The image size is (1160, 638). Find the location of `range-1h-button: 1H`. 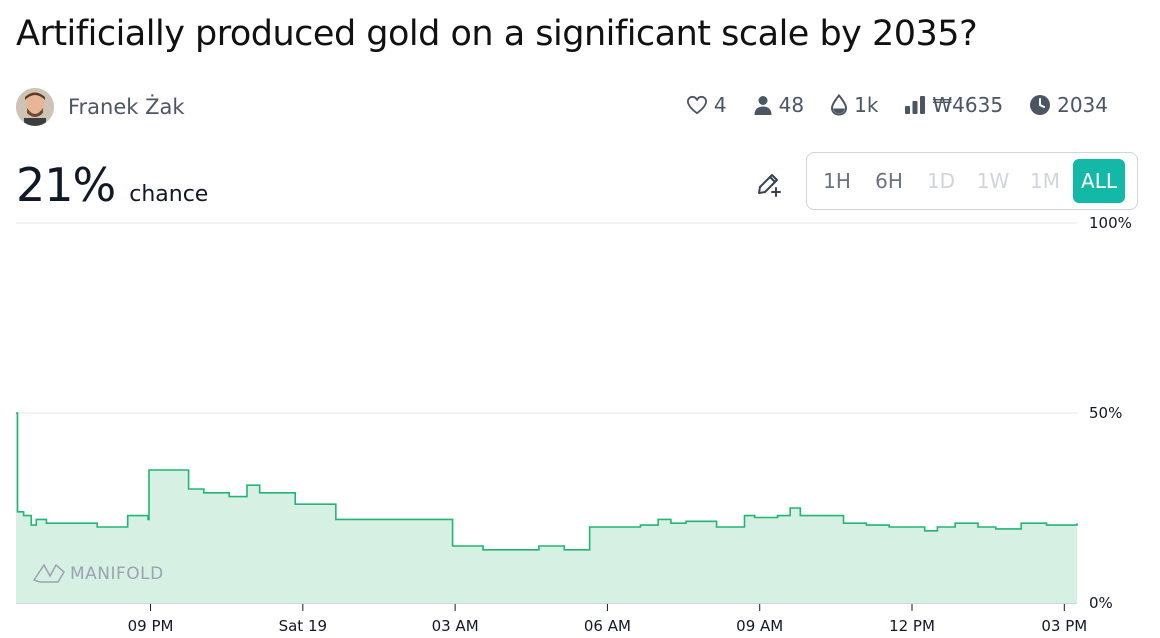

range-1h-button: 1H is located at coordinates (837, 181).